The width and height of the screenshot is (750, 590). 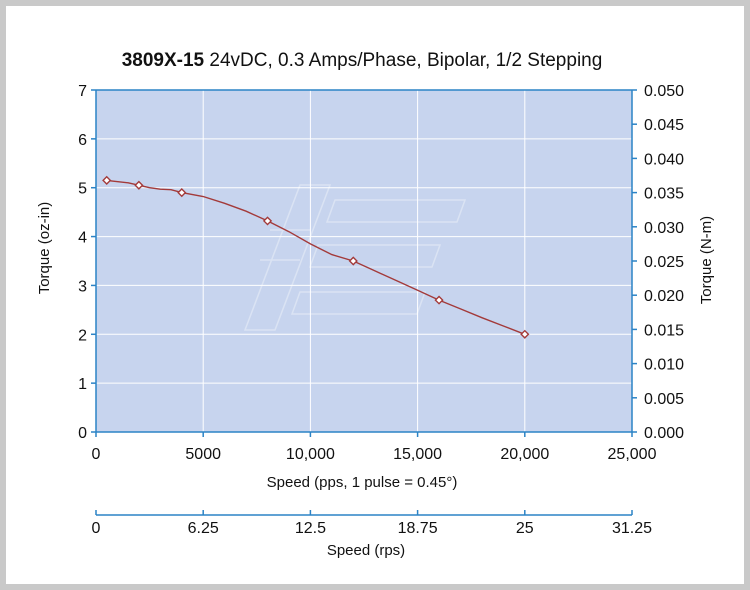 I want to click on x2-tick-label: 31.25, so click(x=632, y=528).